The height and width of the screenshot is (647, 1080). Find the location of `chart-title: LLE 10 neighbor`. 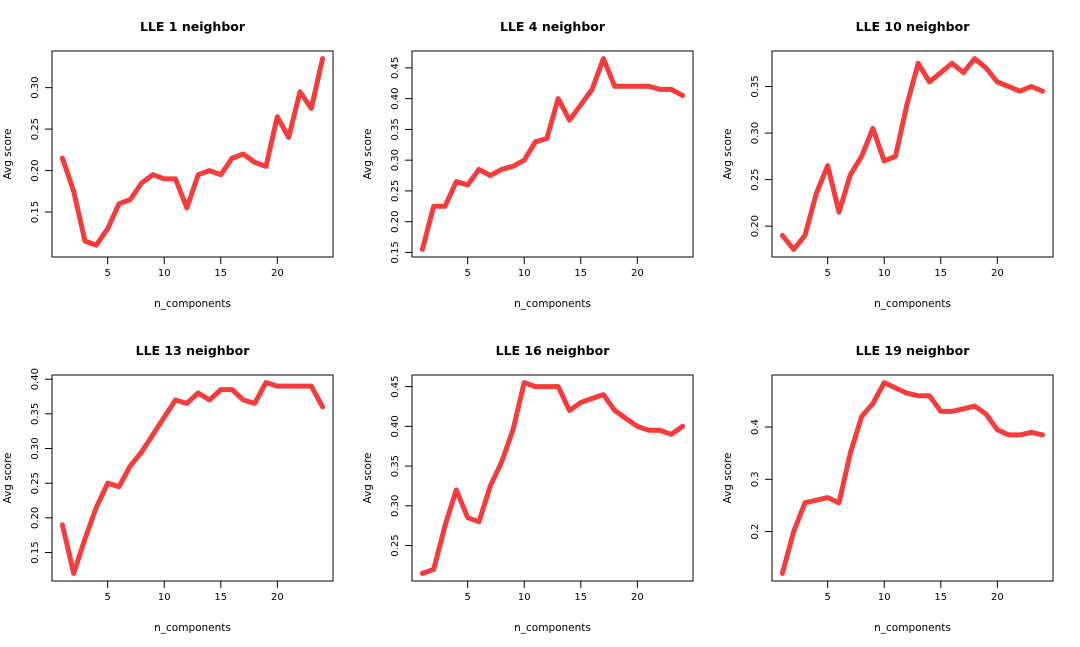

chart-title: LLE 10 neighbor is located at coordinates (913, 26).